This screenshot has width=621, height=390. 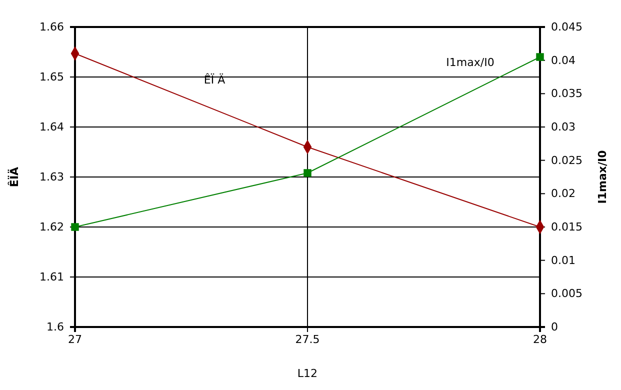 What do you see at coordinates (563, 193) in the screenshot?
I see `y2-tick-label: 0.02` at bounding box center [563, 193].